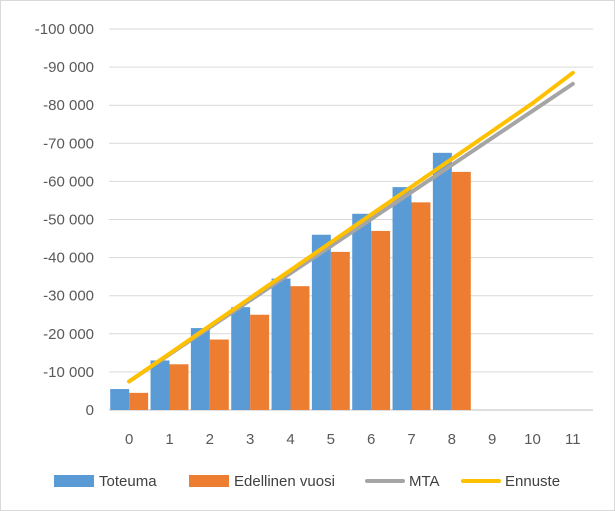 This screenshot has width=615, height=511. I want to click on x-tick-label: 11, so click(573, 439).